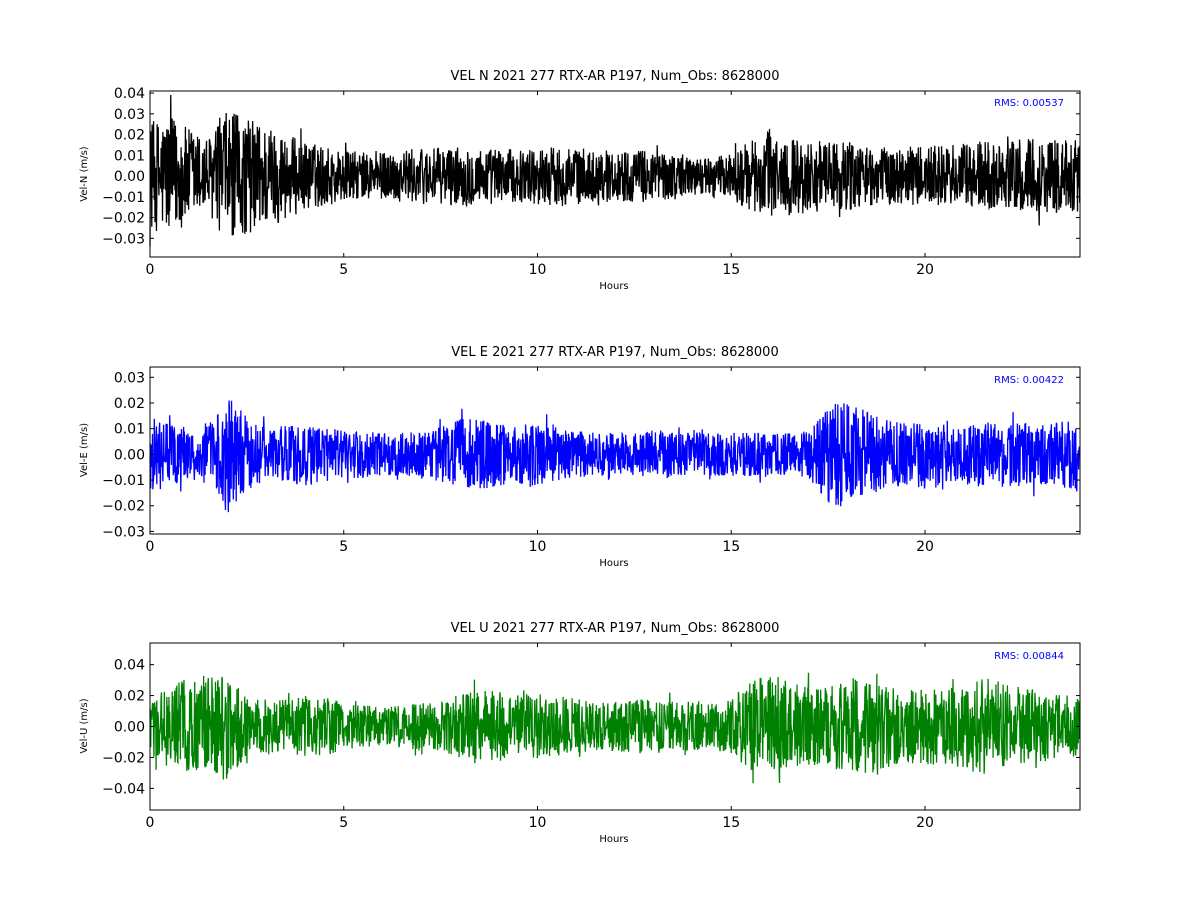 Image resolution: width=1200 pixels, height=900 pixels. I want to click on rms-annotation: RMS: 0.00422, so click(1029, 380).